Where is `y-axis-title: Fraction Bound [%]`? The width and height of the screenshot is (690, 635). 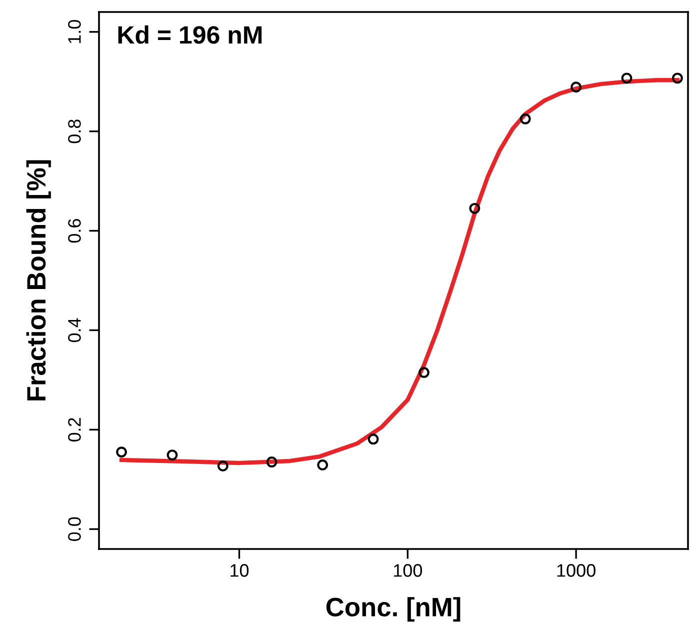
y-axis-title: Fraction Bound [%] is located at coordinates (38, 280).